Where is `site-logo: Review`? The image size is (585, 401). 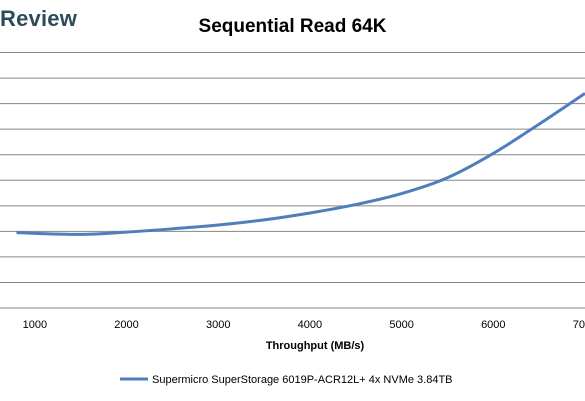
site-logo: Review is located at coordinates (39, 18).